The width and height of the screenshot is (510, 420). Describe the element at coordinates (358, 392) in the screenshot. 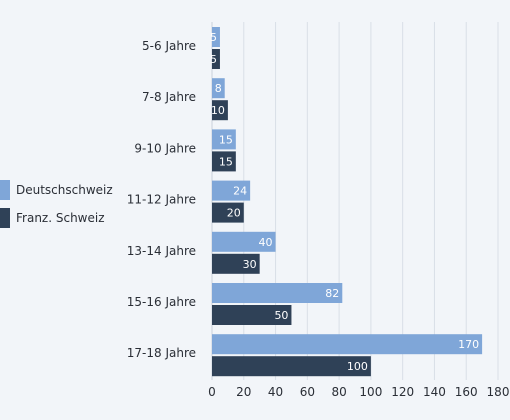

I see `x-tick-labels: 0 20 40 60 80 100 120 140 160 180` at that location.